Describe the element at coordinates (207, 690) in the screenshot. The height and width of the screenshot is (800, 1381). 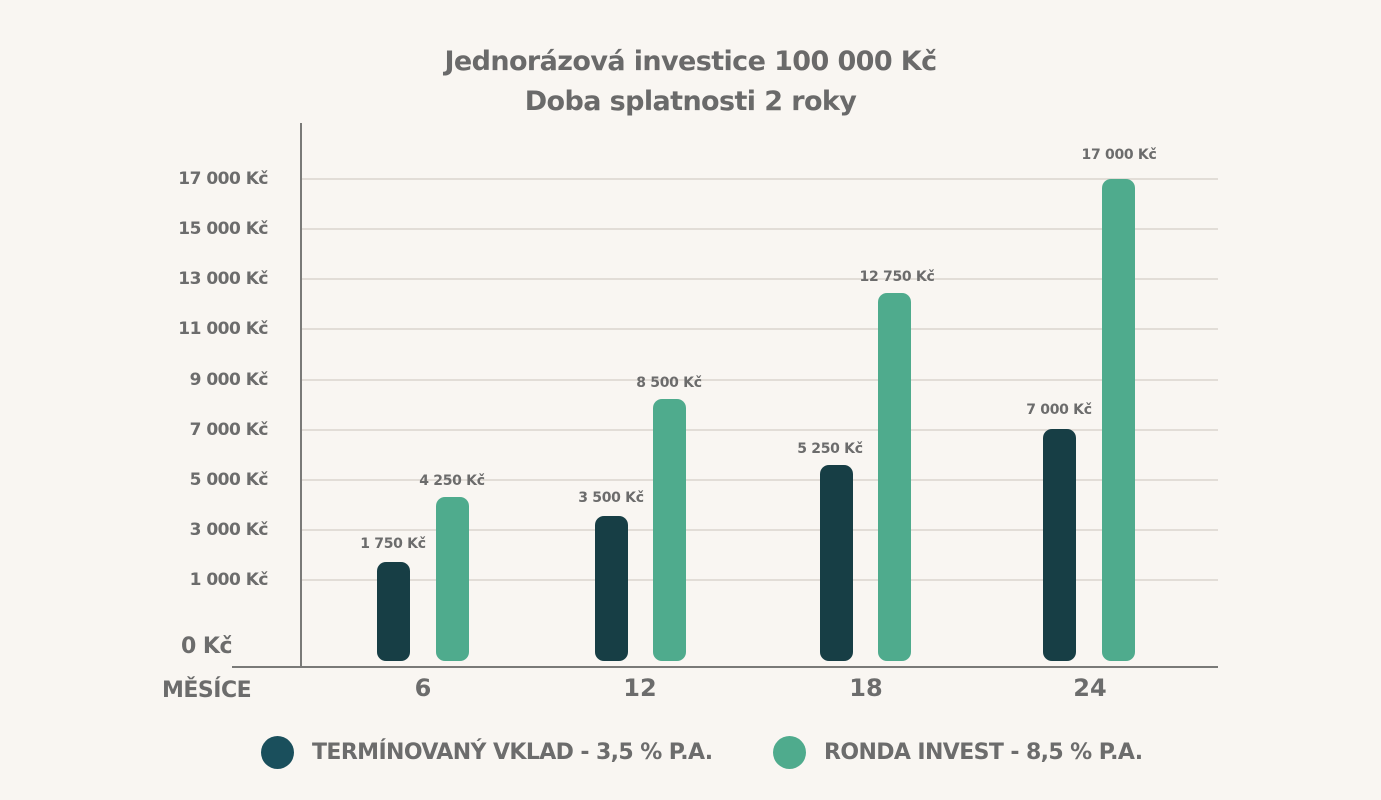
I see `x-axis-title: MĚSÍCE` at that location.